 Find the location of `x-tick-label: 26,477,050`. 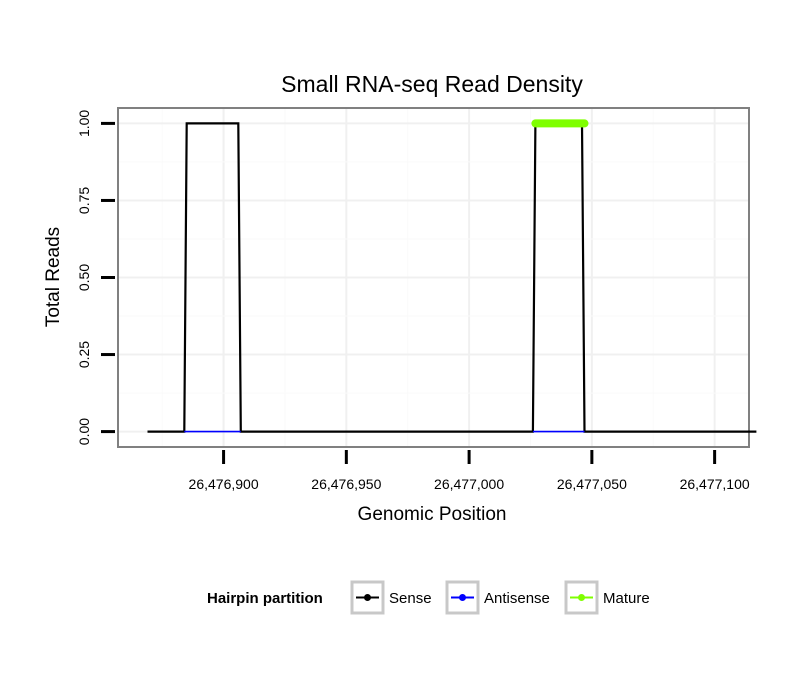

x-tick-label: 26,477,050 is located at coordinates (592, 484).